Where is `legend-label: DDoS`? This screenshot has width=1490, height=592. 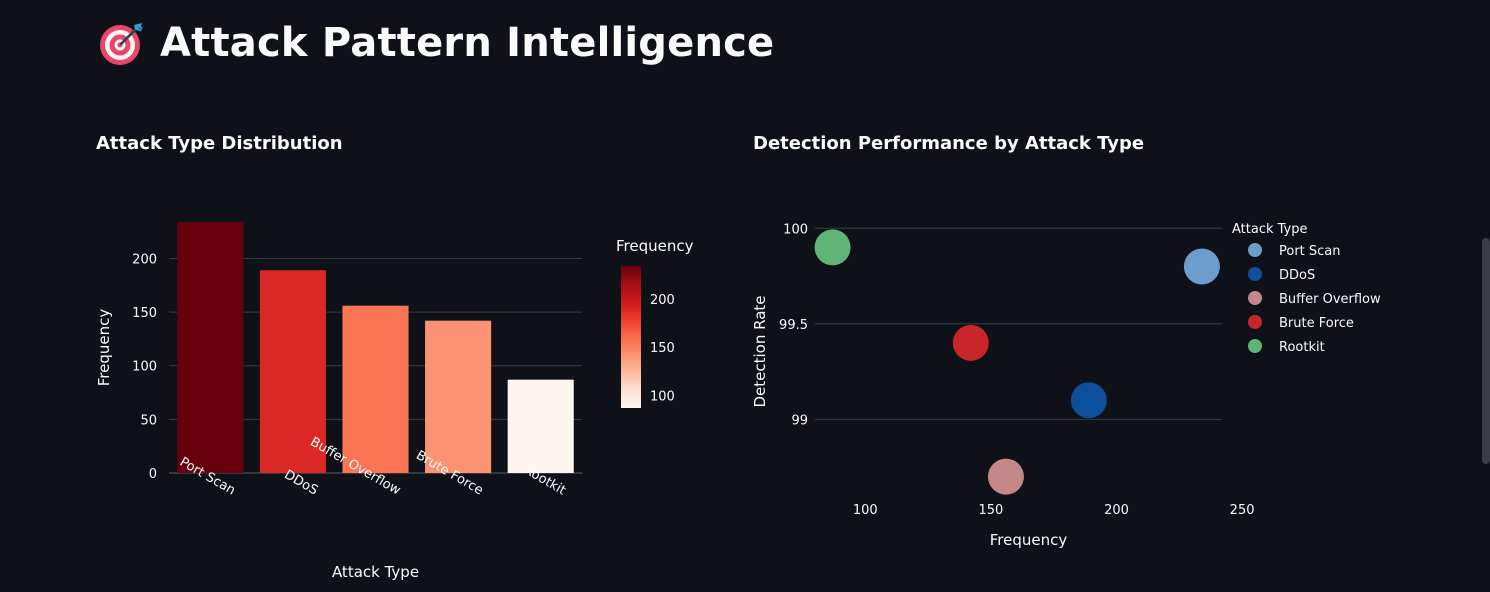 legend-label: DDoS is located at coordinates (1297, 275).